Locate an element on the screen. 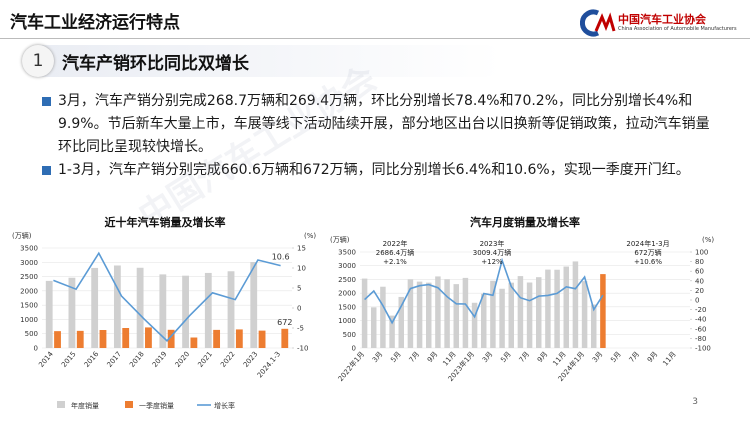 Image resolution: width=750 pixels, height=423 pixels. logo-icon is located at coordinates (598, 23).